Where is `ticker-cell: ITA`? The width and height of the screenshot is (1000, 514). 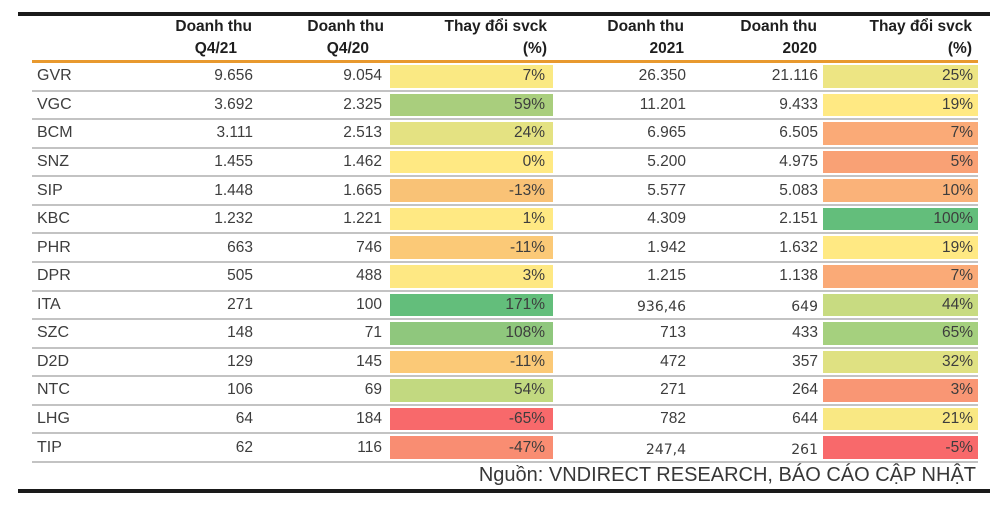
ticker-cell: ITA is located at coordinates (86, 305).